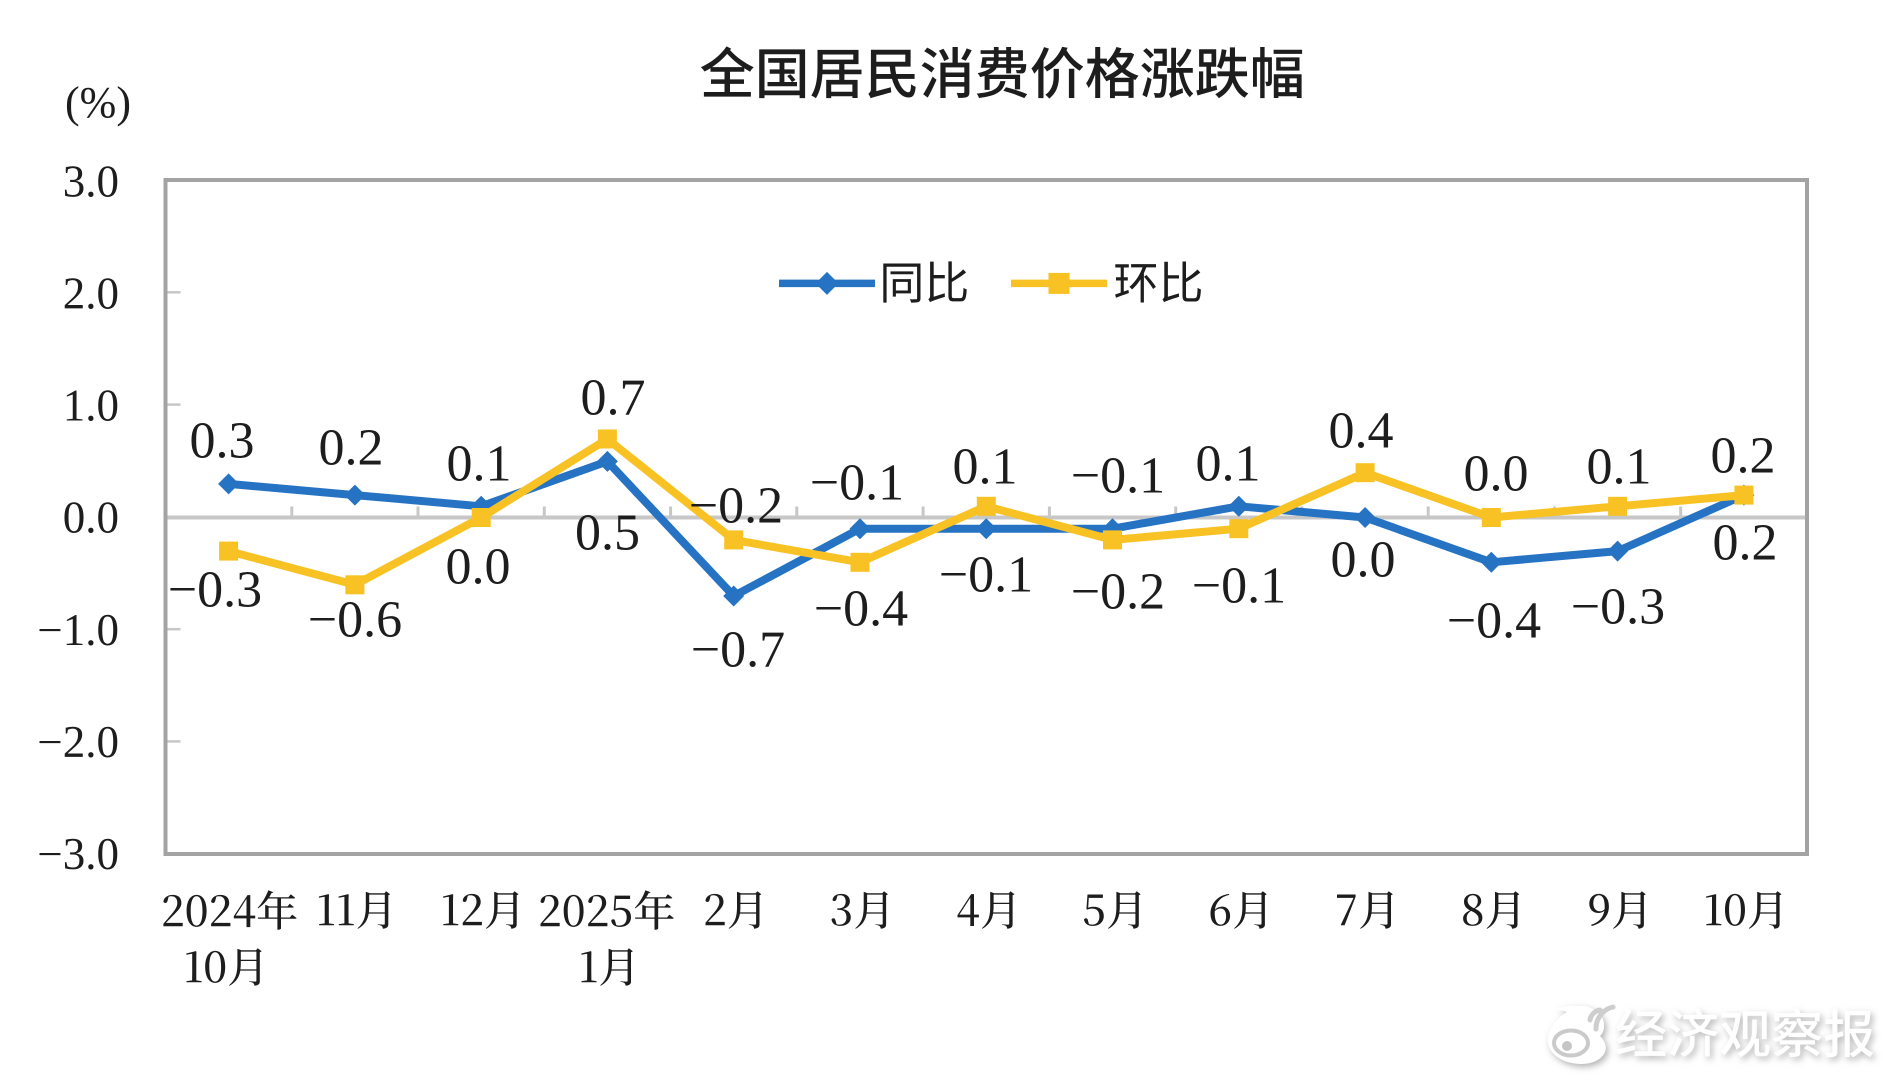 This screenshot has height=1085, width=1883. I want to click on svg-text: −2.0, so click(78, 742).